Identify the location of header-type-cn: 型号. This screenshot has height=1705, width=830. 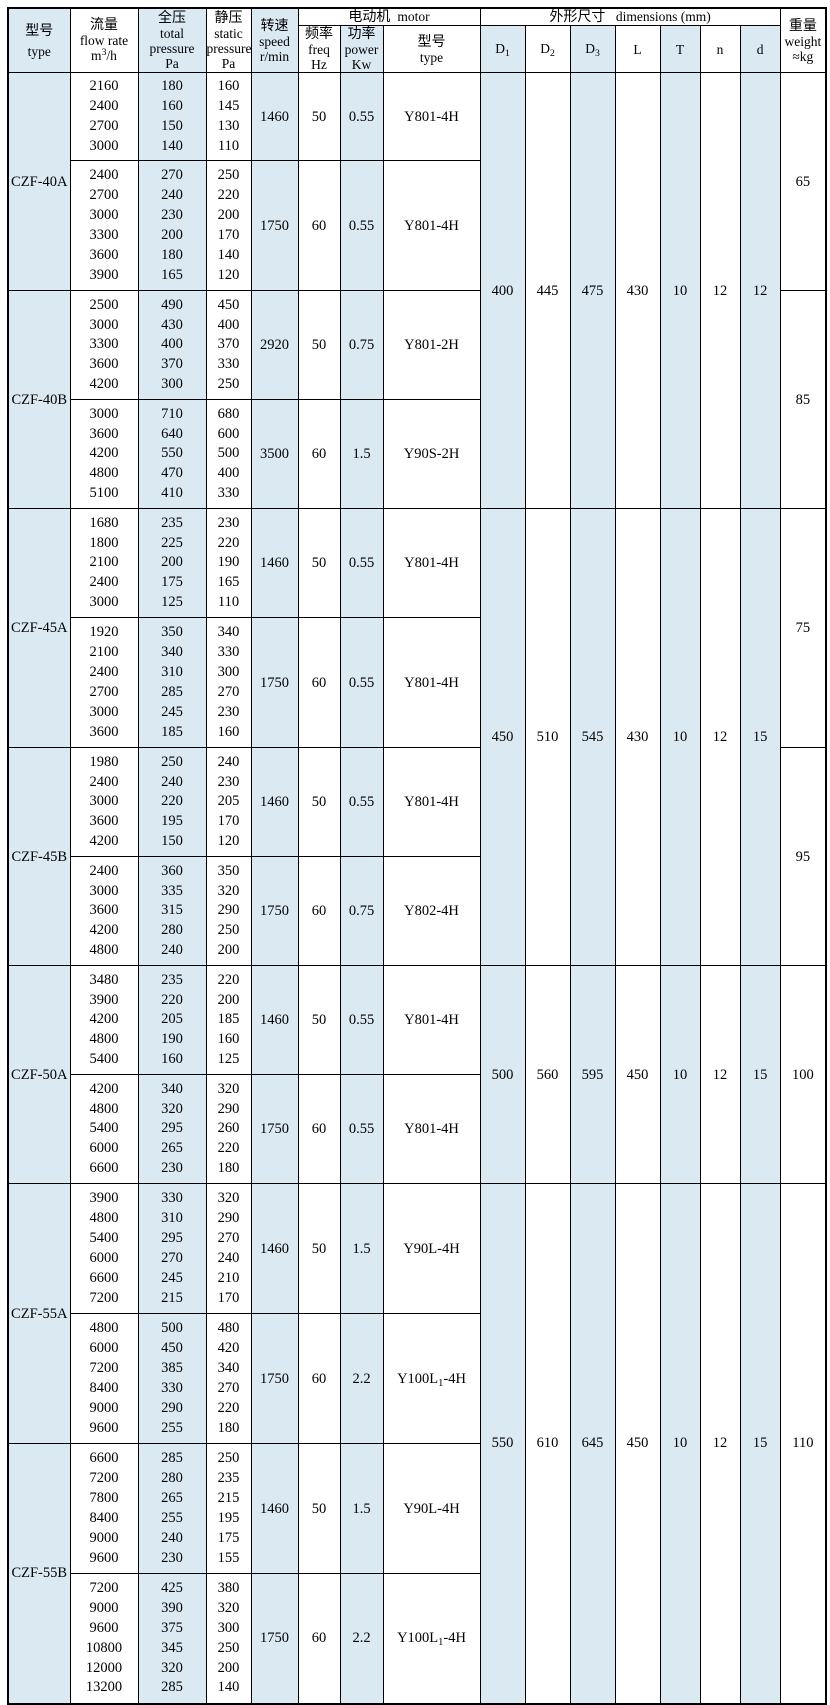
(39, 30).